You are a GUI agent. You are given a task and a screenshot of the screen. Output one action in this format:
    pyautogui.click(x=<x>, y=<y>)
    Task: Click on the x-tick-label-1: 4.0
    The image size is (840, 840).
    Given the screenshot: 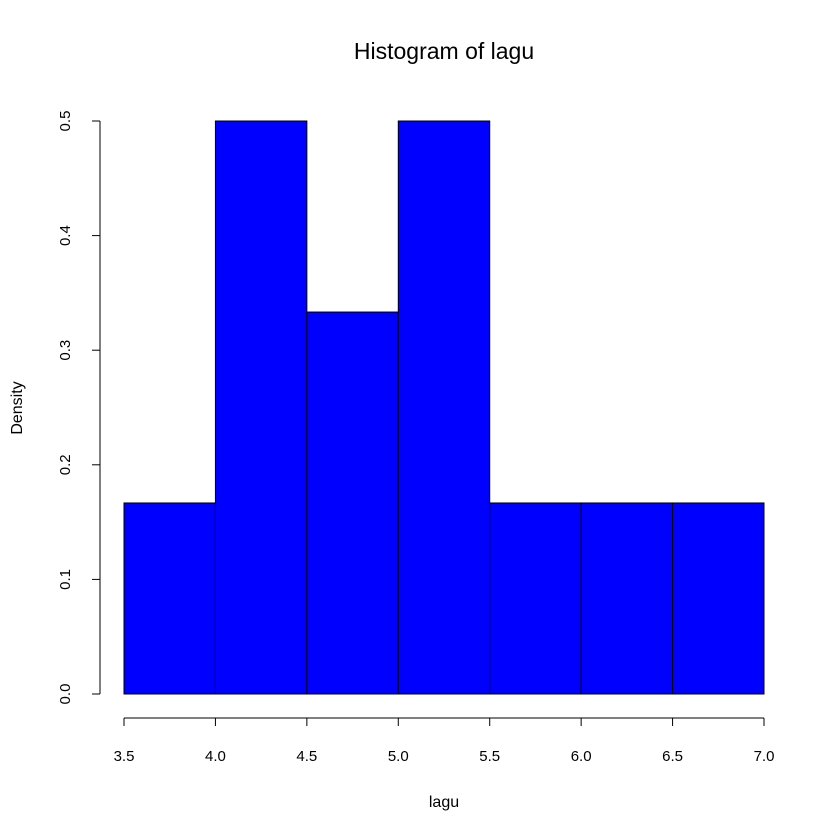 What is the action you would take?
    pyautogui.click(x=215, y=756)
    